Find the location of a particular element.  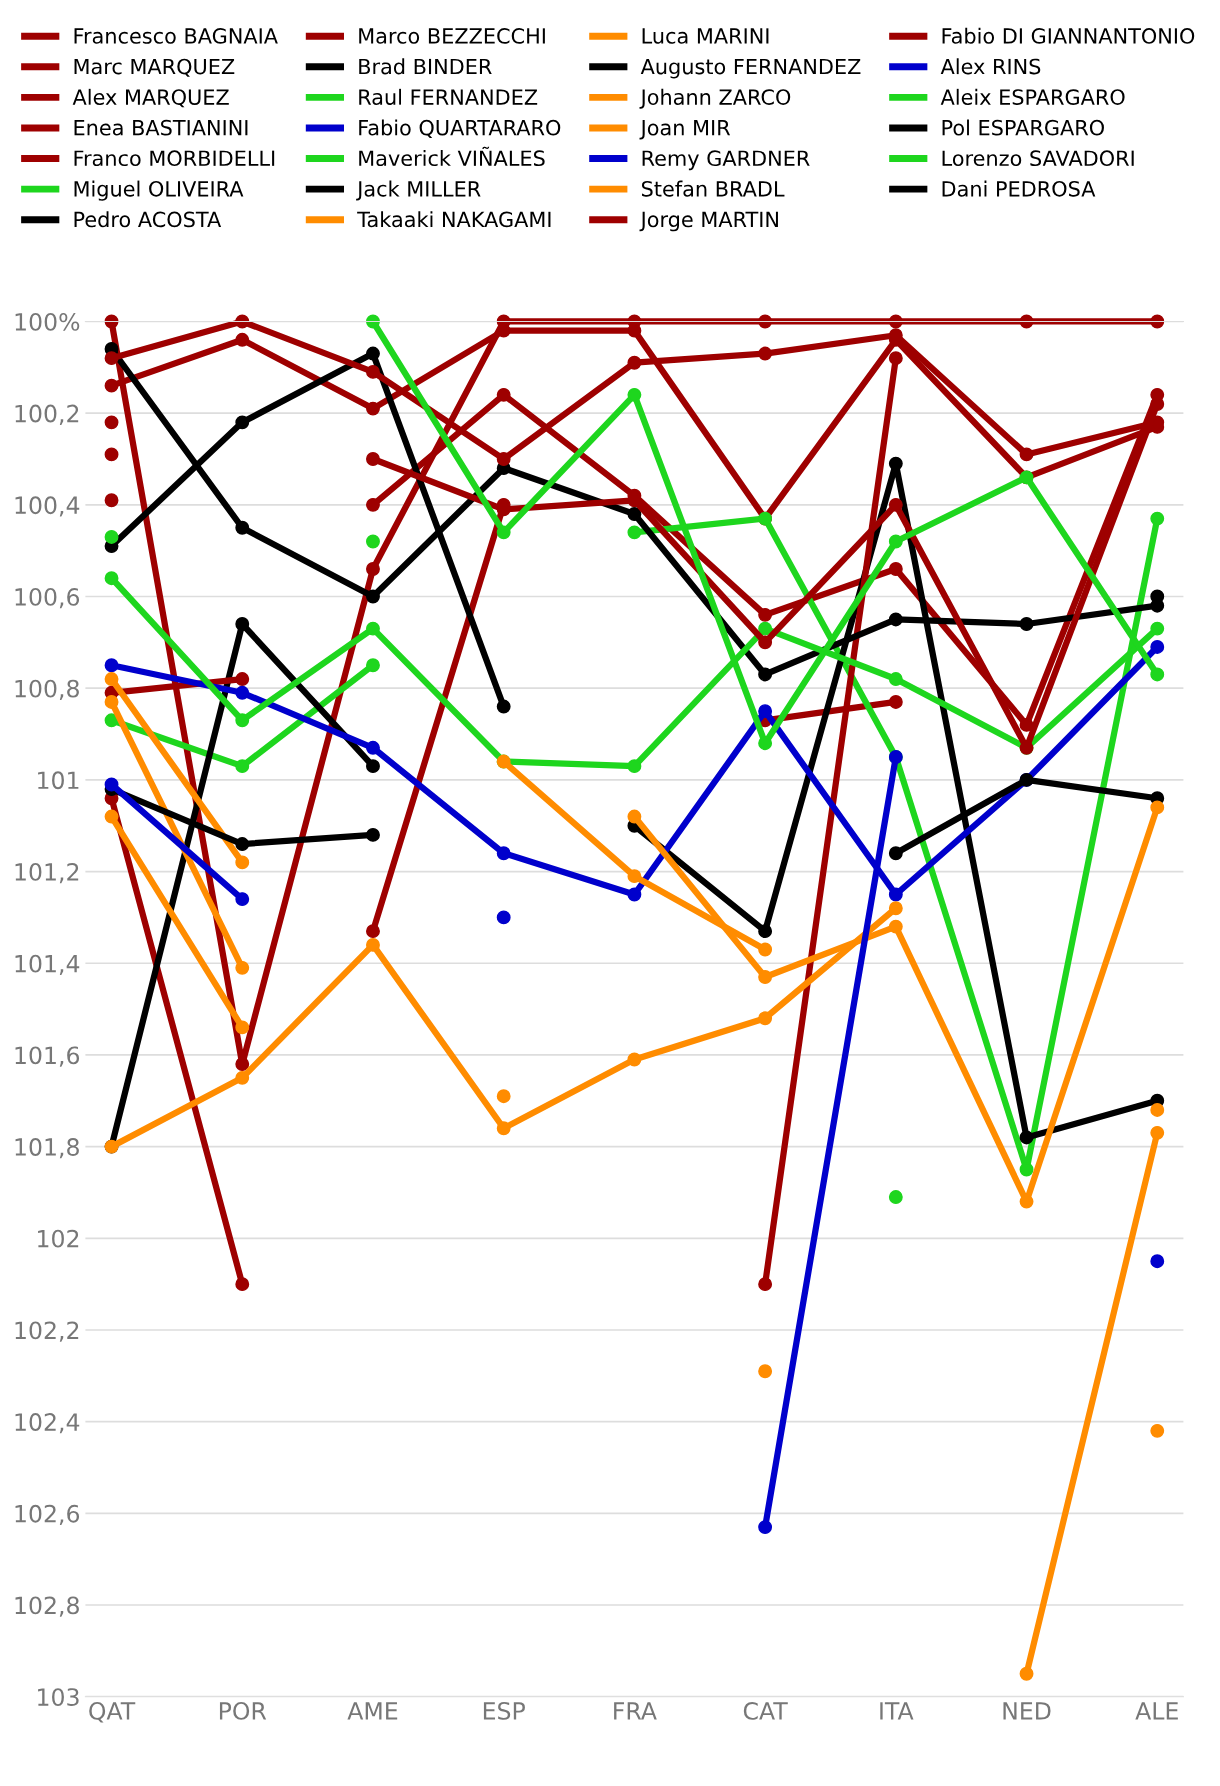

legend-label: Marc MARQUEZ is located at coordinates (154, 67).